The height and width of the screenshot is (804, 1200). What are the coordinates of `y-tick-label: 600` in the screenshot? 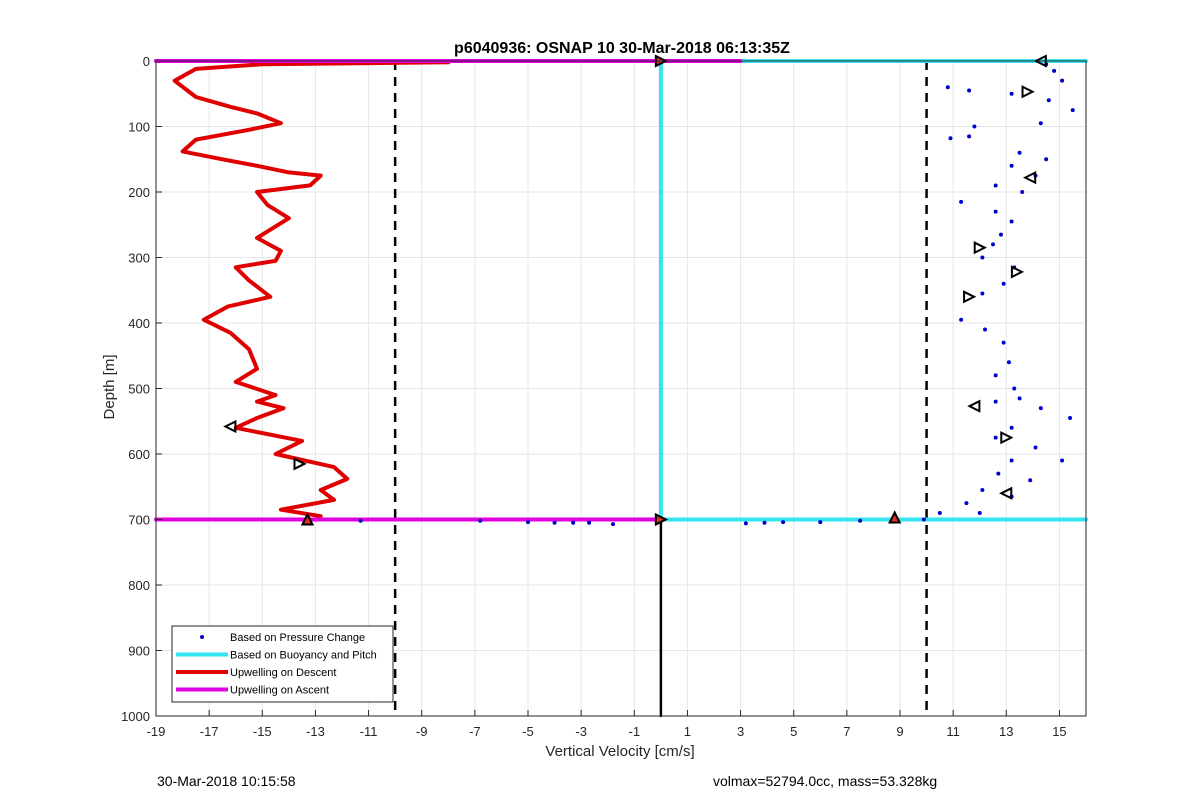 It's located at (139, 454).